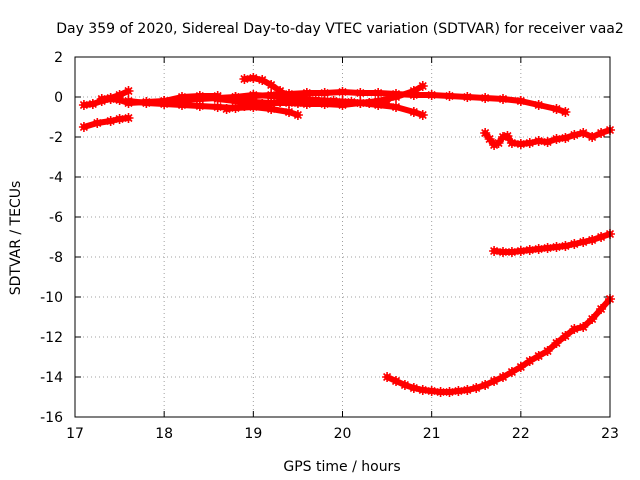  Describe the element at coordinates (56, 258) in the screenshot. I see `y-tick-label: -8` at that location.